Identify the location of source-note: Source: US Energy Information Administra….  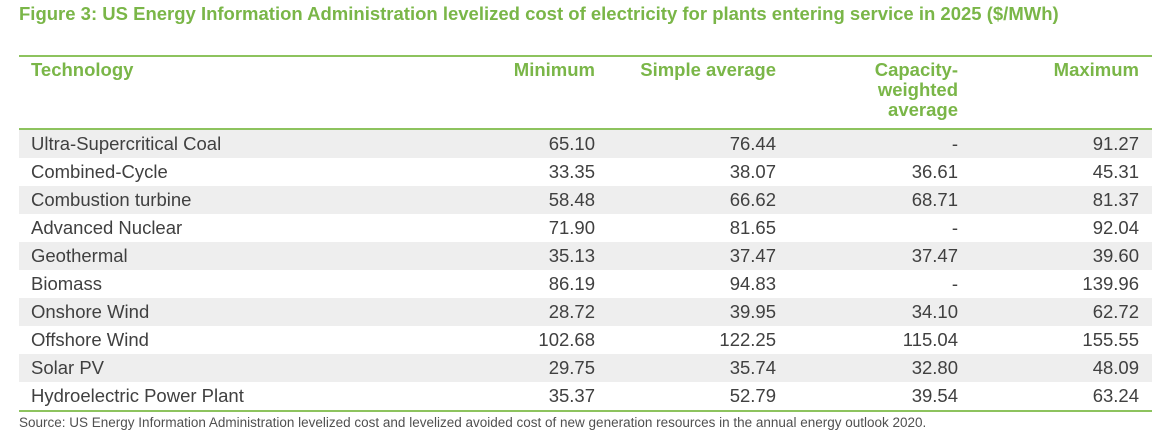
(473, 422).